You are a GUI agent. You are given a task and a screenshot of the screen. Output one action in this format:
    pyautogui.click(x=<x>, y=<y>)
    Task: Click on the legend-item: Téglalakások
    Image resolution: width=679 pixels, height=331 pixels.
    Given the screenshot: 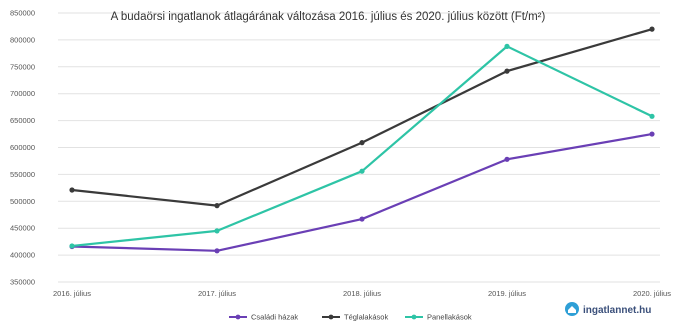 What is the action you would take?
    pyautogui.click(x=355, y=317)
    